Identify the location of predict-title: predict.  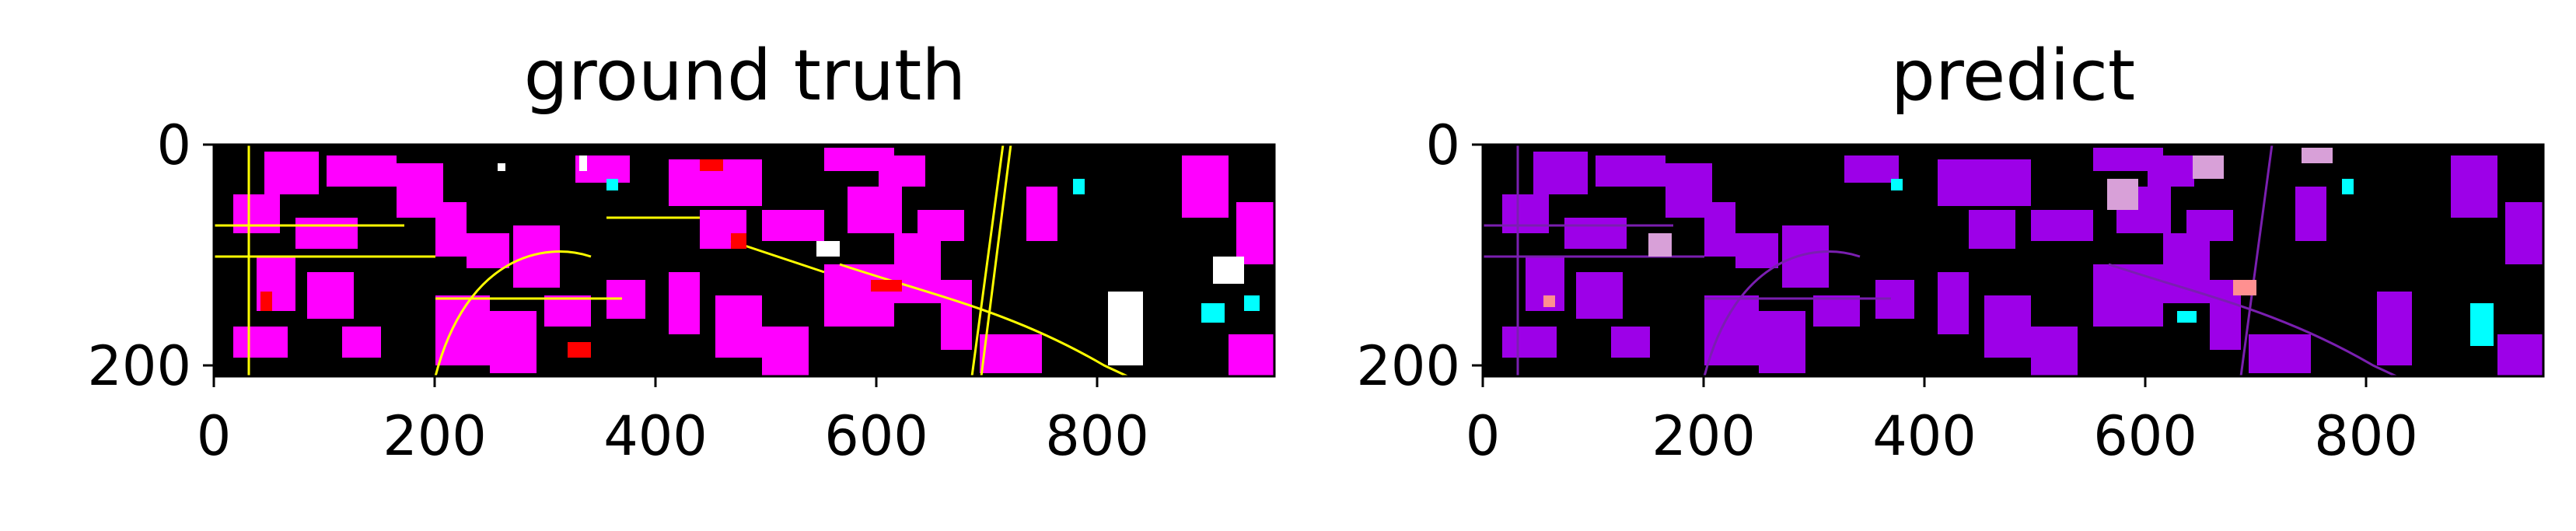
(2013, 76).